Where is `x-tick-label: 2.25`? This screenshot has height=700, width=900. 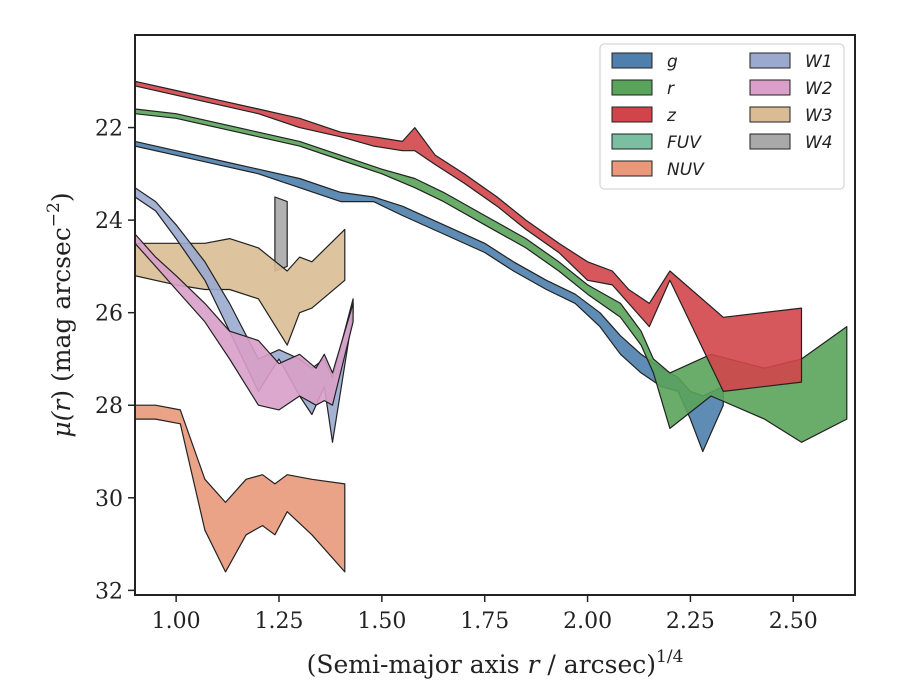 x-tick-label: 2.25 is located at coordinates (690, 621).